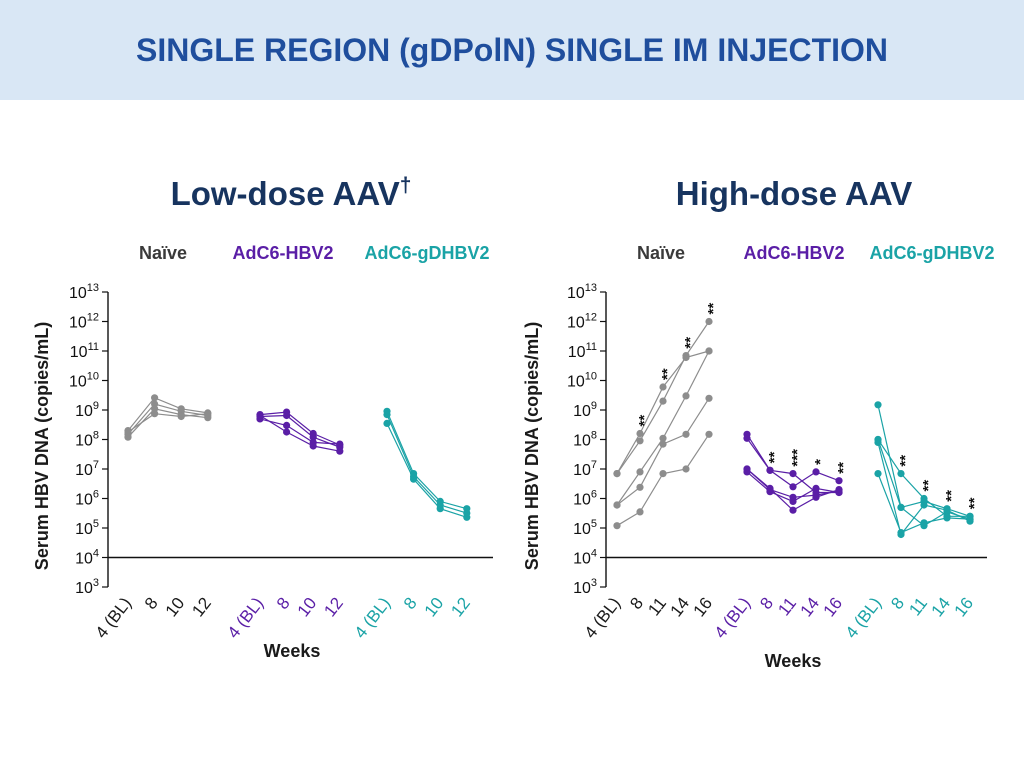  What do you see at coordinates (412, 524) in the screenshot?
I see `group-adc6-gdhbv2: 4 (BL) 8 10 12` at bounding box center [412, 524].